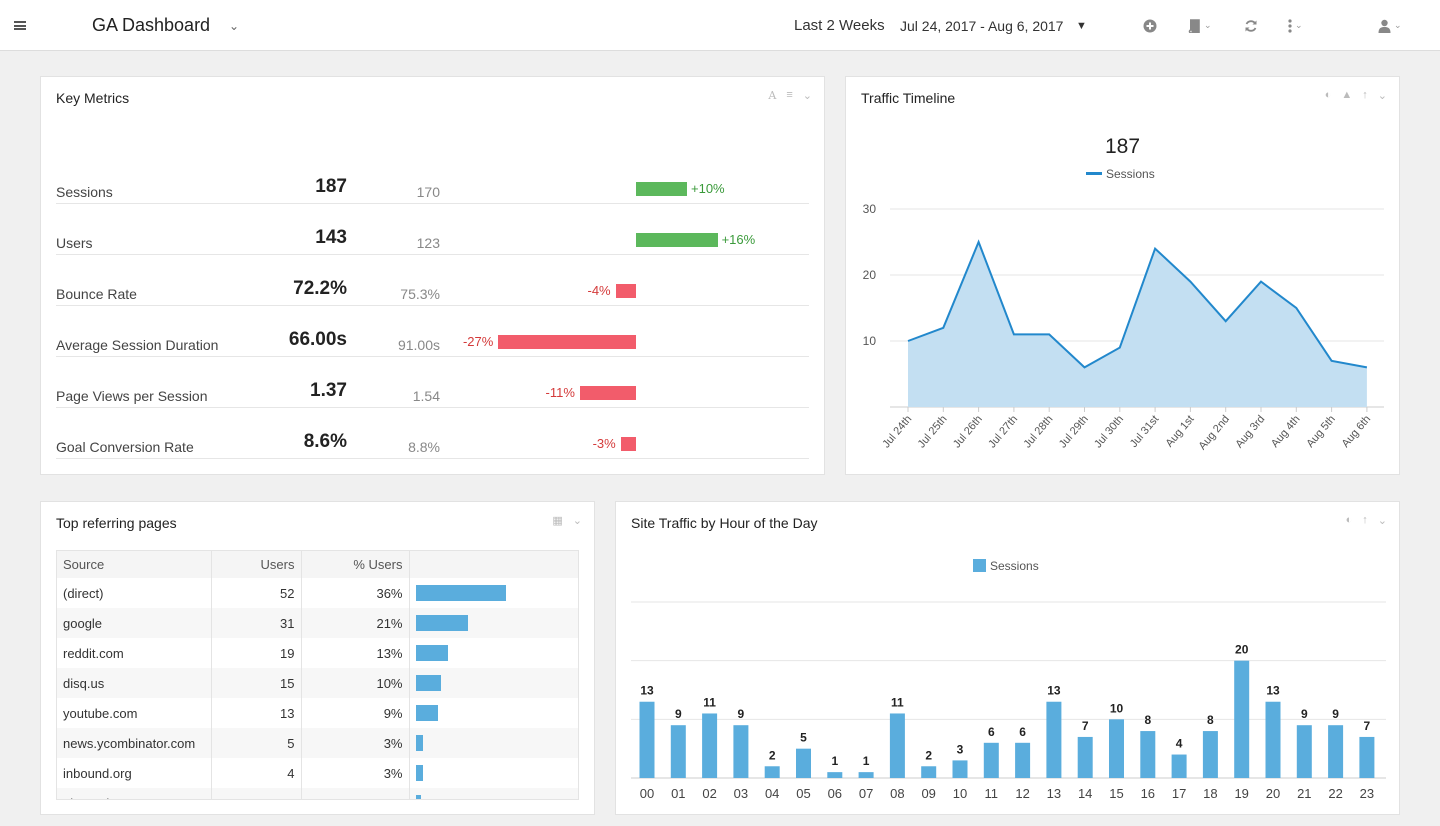 This screenshot has height=826, width=1440. I want to click on table-row: news.ycombinator.com 5 3%, so click(317, 743).